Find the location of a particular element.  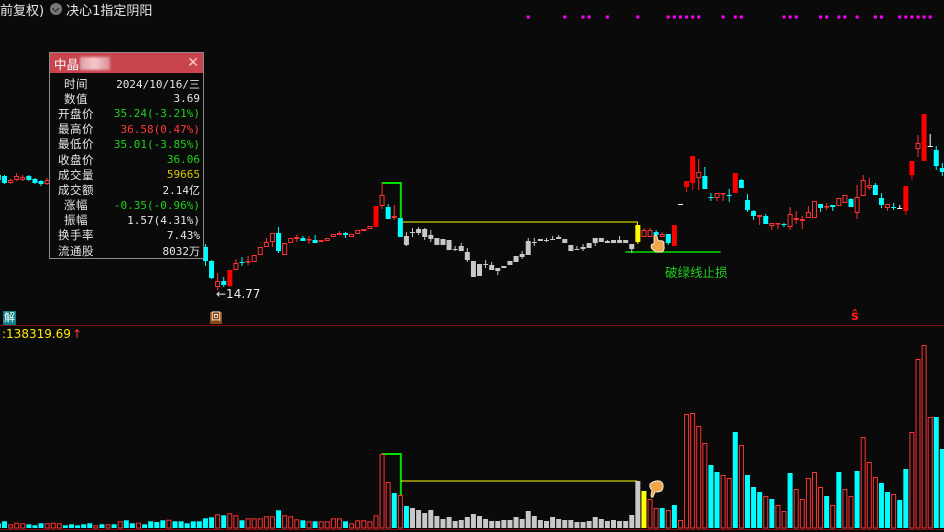

blurred-name is located at coordinates (95, 63).